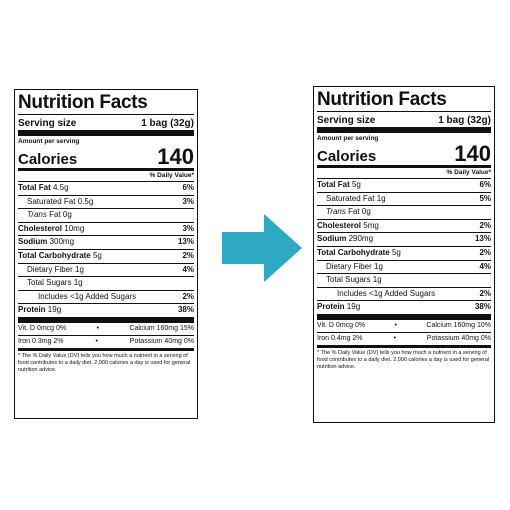 This screenshot has width=510, height=510. Describe the element at coordinates (262, 250) in the screenshot. I see `arrow-right-icon` at that location.